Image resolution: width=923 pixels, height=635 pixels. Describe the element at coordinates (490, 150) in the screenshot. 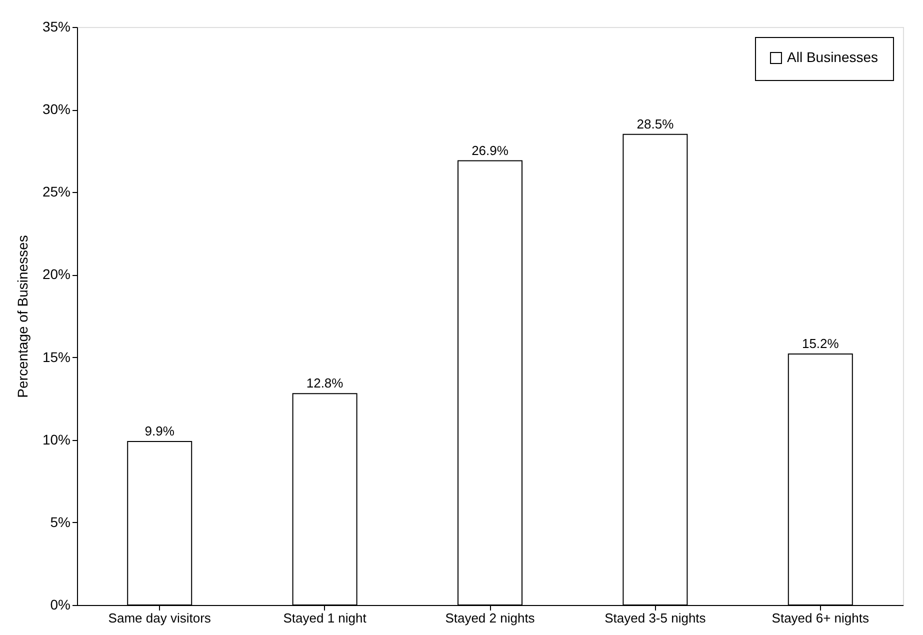

I see `data-label: 26.9%` at that location.